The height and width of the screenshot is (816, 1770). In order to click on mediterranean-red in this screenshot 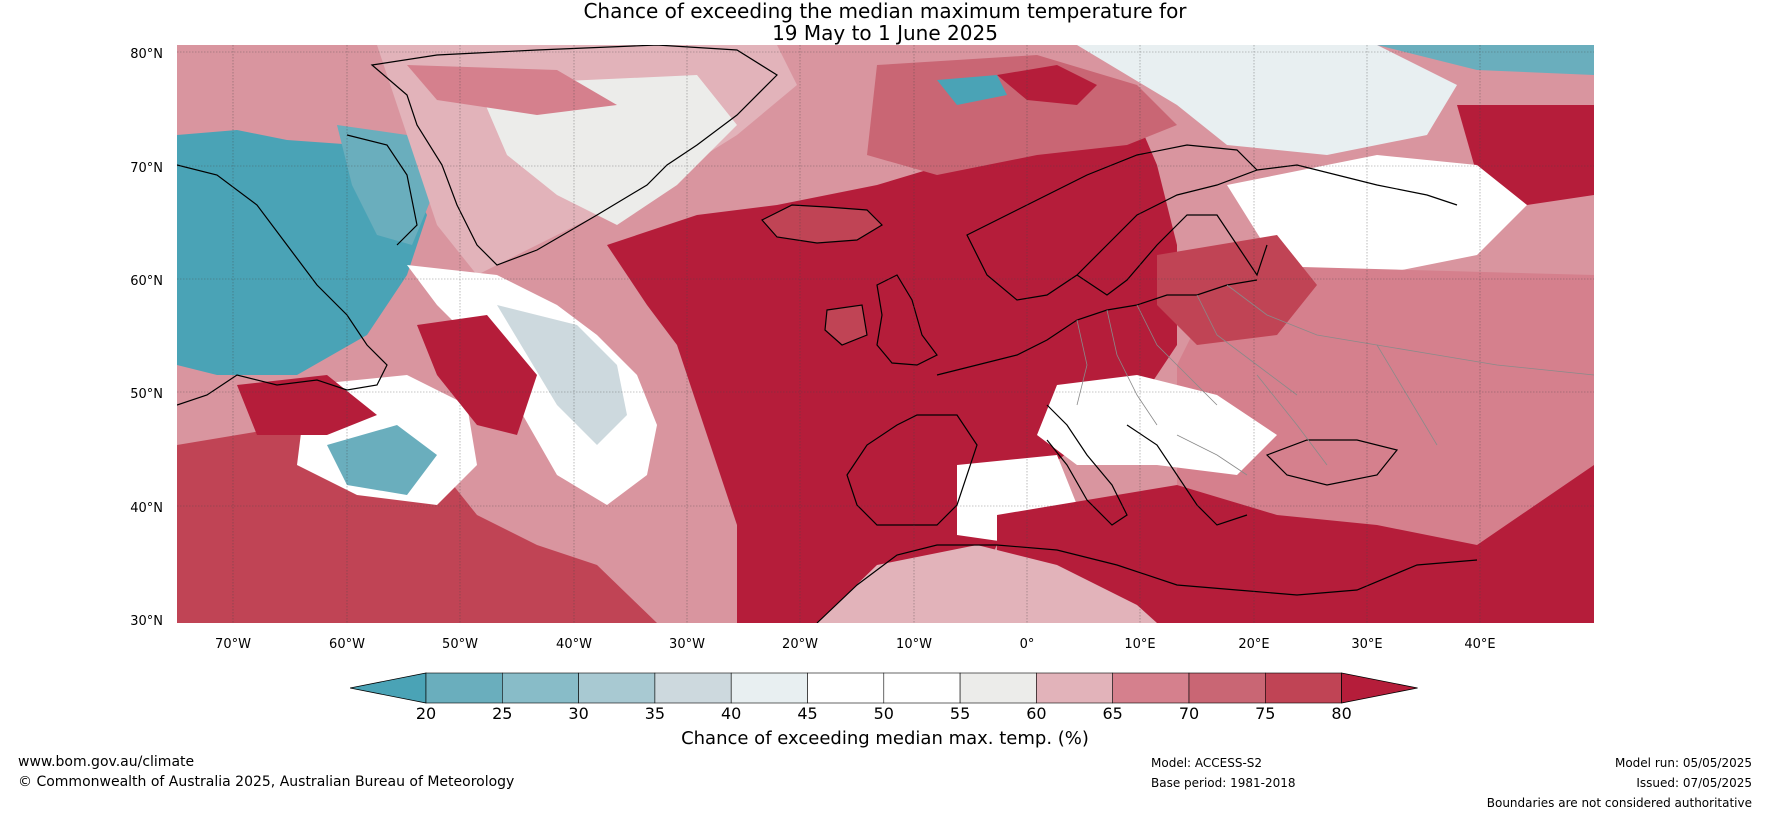, I will do `click(1295, 544)`.